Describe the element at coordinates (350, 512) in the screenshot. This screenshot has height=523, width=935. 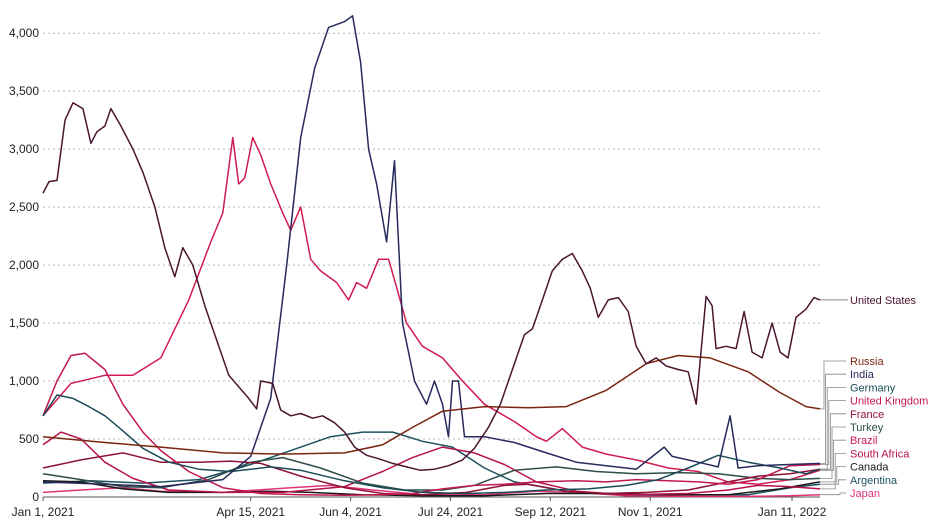
I see `x-tick-label: Jun 4, 2021` at that location.